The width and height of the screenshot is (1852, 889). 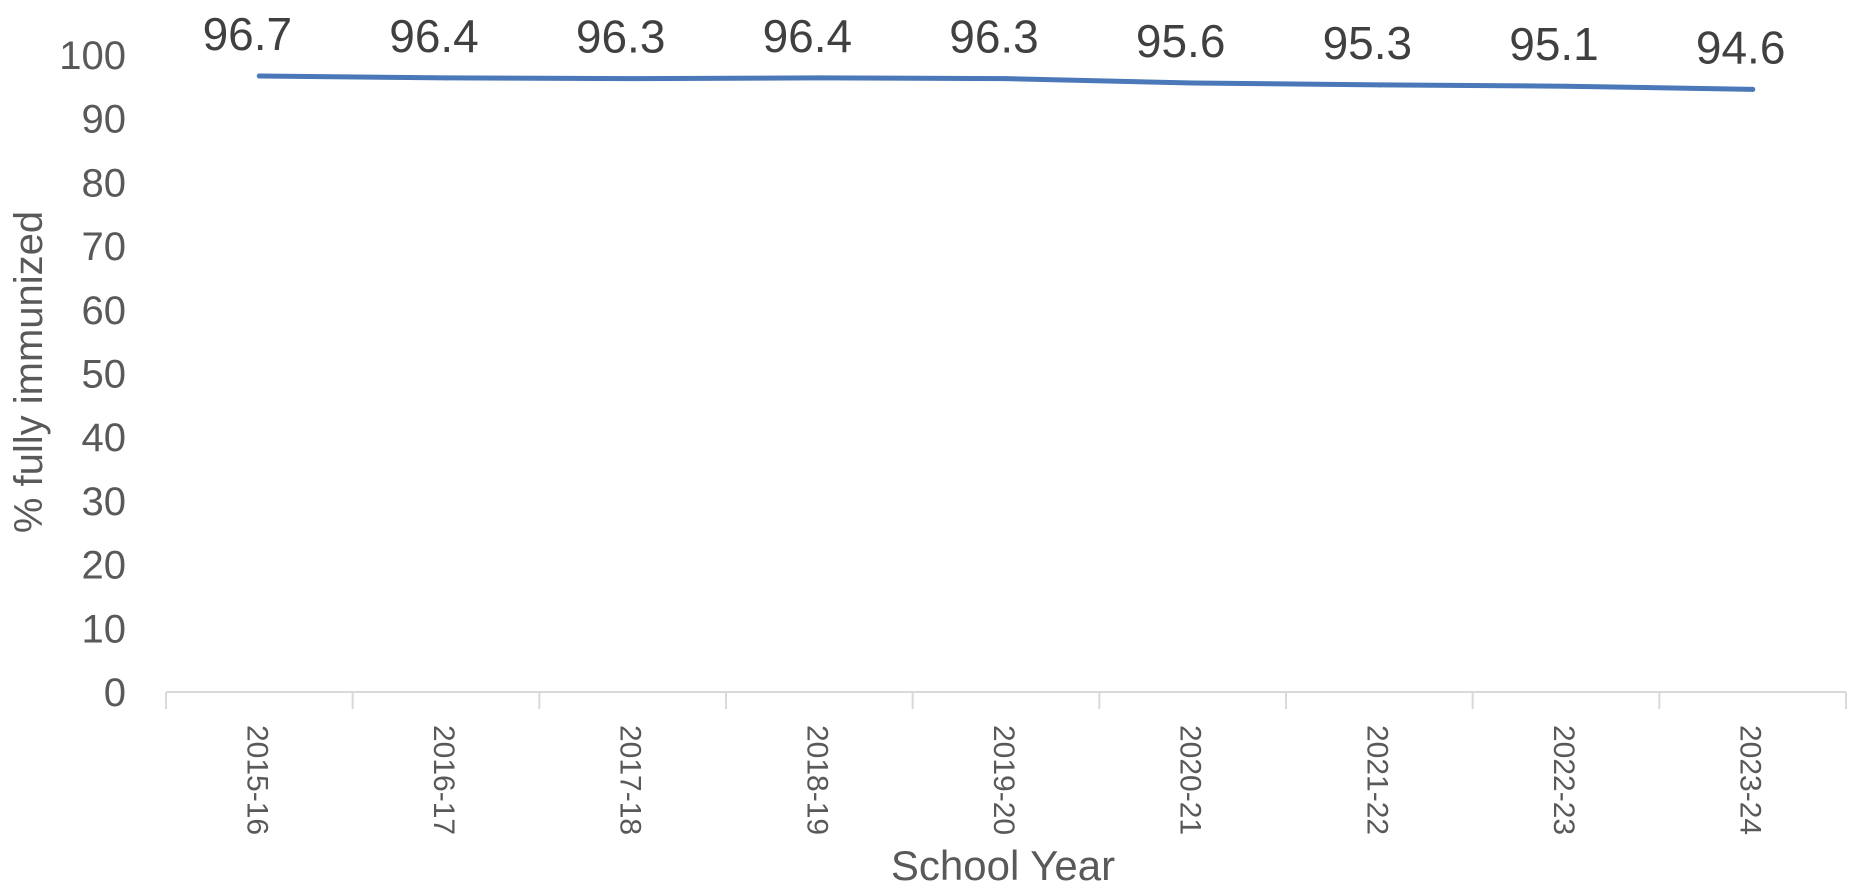 I want to click on y-tick-label: 50, so click(x=104, y=375).